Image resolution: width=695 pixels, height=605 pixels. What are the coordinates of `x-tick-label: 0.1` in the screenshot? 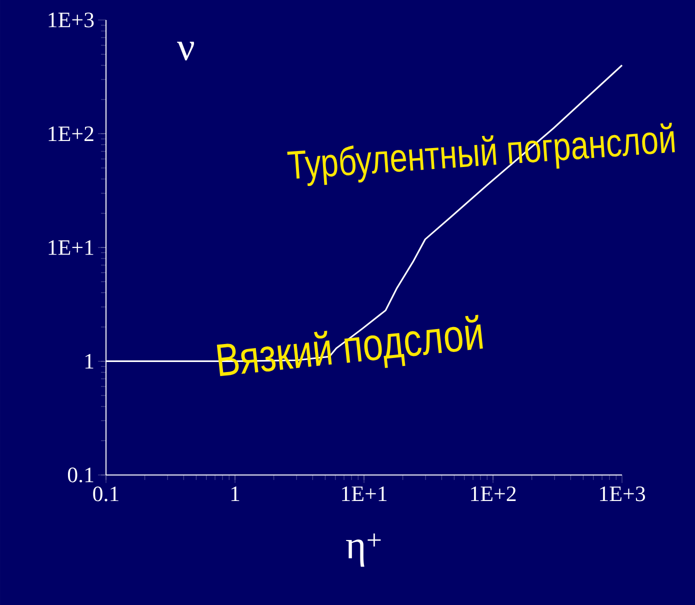 It's located at (105, 494).